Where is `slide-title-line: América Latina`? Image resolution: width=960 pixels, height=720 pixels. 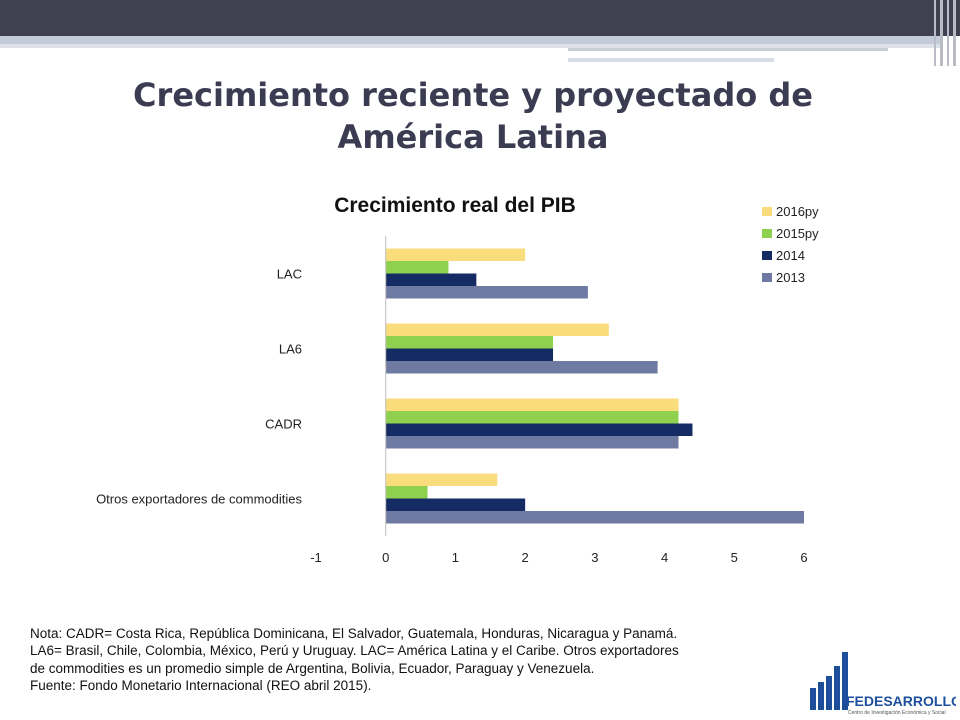 slide-title-line: América Latina is located at coordinates (473, 137).